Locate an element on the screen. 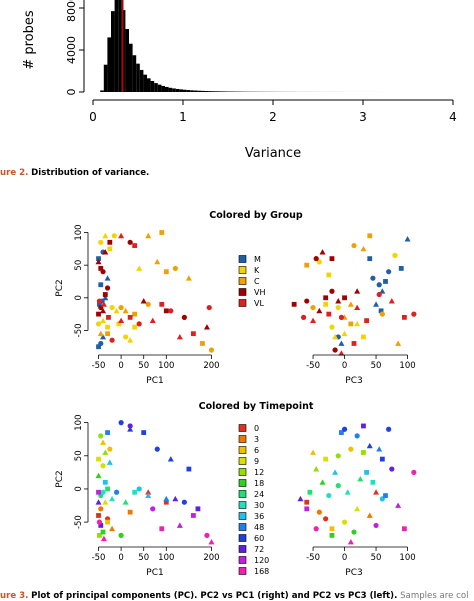 The image size is (474, 601). histogram-x-tick-label: 2 is located at coordinates (273, 117).